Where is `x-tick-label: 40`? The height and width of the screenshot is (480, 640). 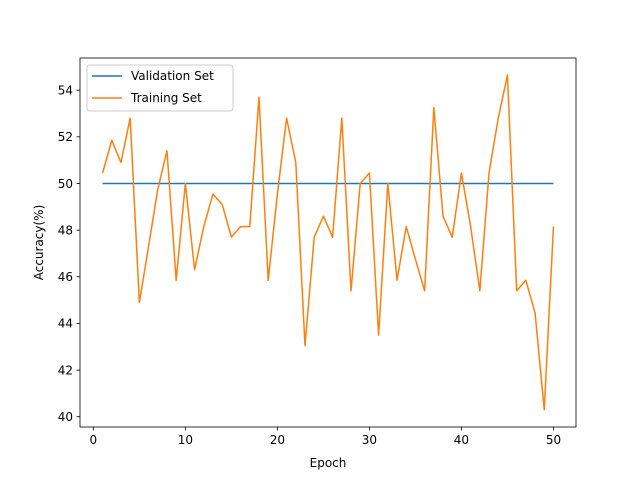 x-tick-label: 40 is located at coordinates (461, 440).